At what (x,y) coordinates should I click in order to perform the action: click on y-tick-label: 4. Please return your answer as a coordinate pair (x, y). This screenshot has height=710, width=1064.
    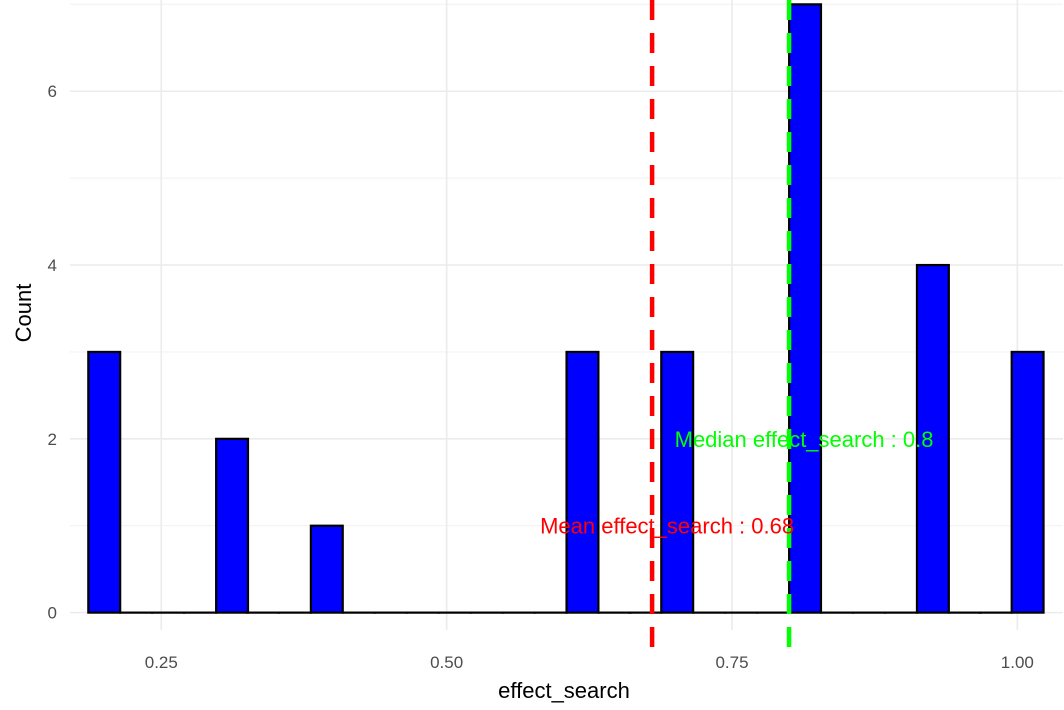
    Looking at the image, I should click on (52, 265).